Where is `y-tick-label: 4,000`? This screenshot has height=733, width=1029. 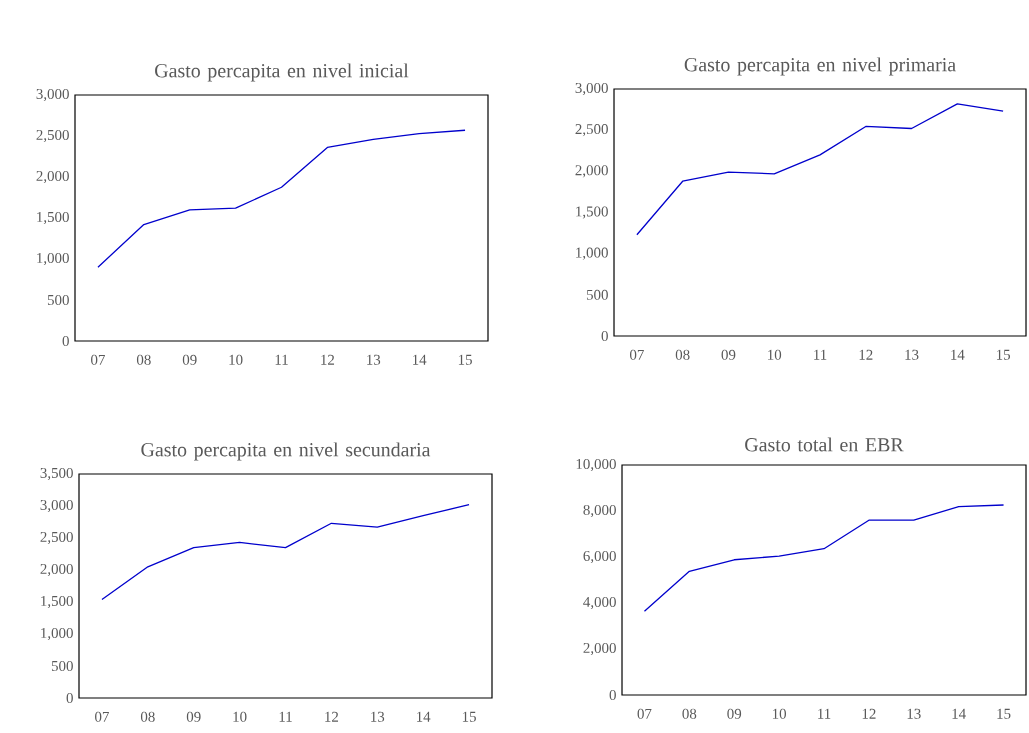 y-tick-label: 4,000 is located at coordinates (599, 603).